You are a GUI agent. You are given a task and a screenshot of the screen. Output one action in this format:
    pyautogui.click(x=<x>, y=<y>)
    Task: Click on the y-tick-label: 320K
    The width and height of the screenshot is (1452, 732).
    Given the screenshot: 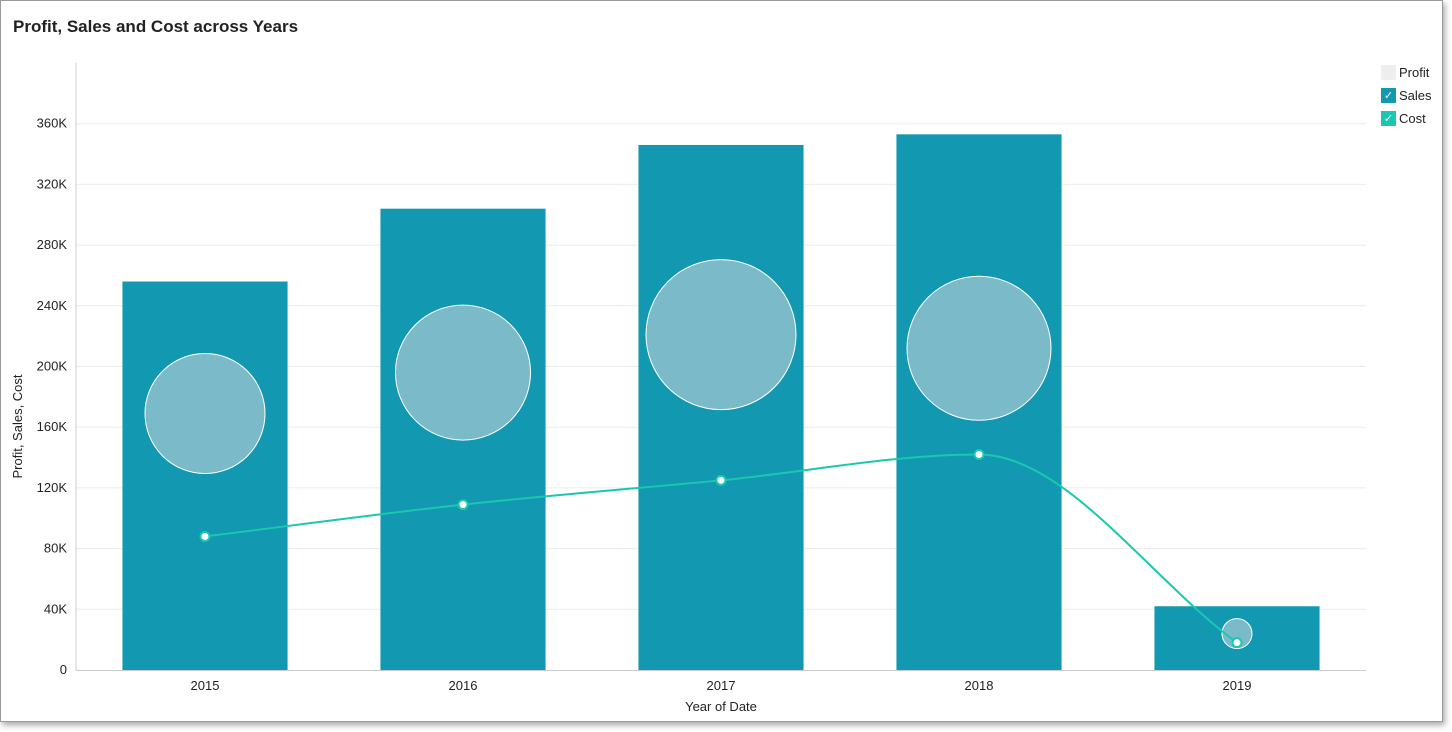 What is the action you would take?
    pyautogui.click(x=52, y=183)
    